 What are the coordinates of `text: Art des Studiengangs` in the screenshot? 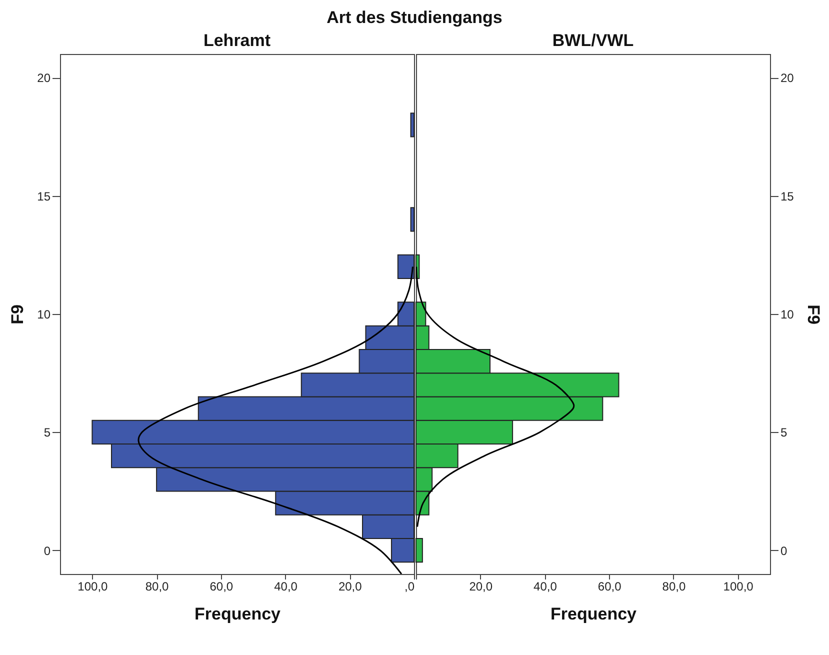 It's located at (415, 18).